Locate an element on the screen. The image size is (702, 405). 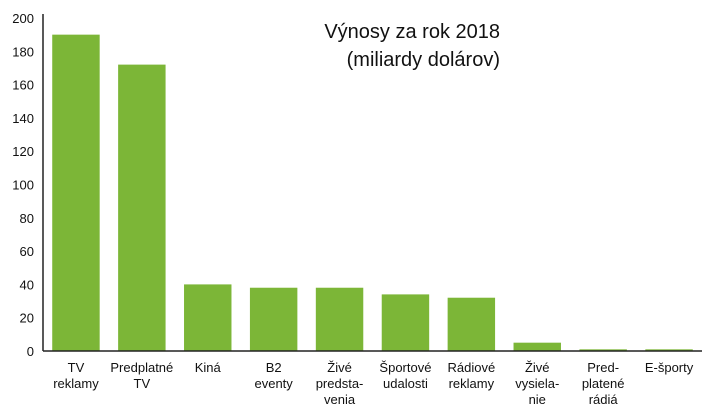
x-tick-label-line: predsta- is located at coordinates (340, 383).